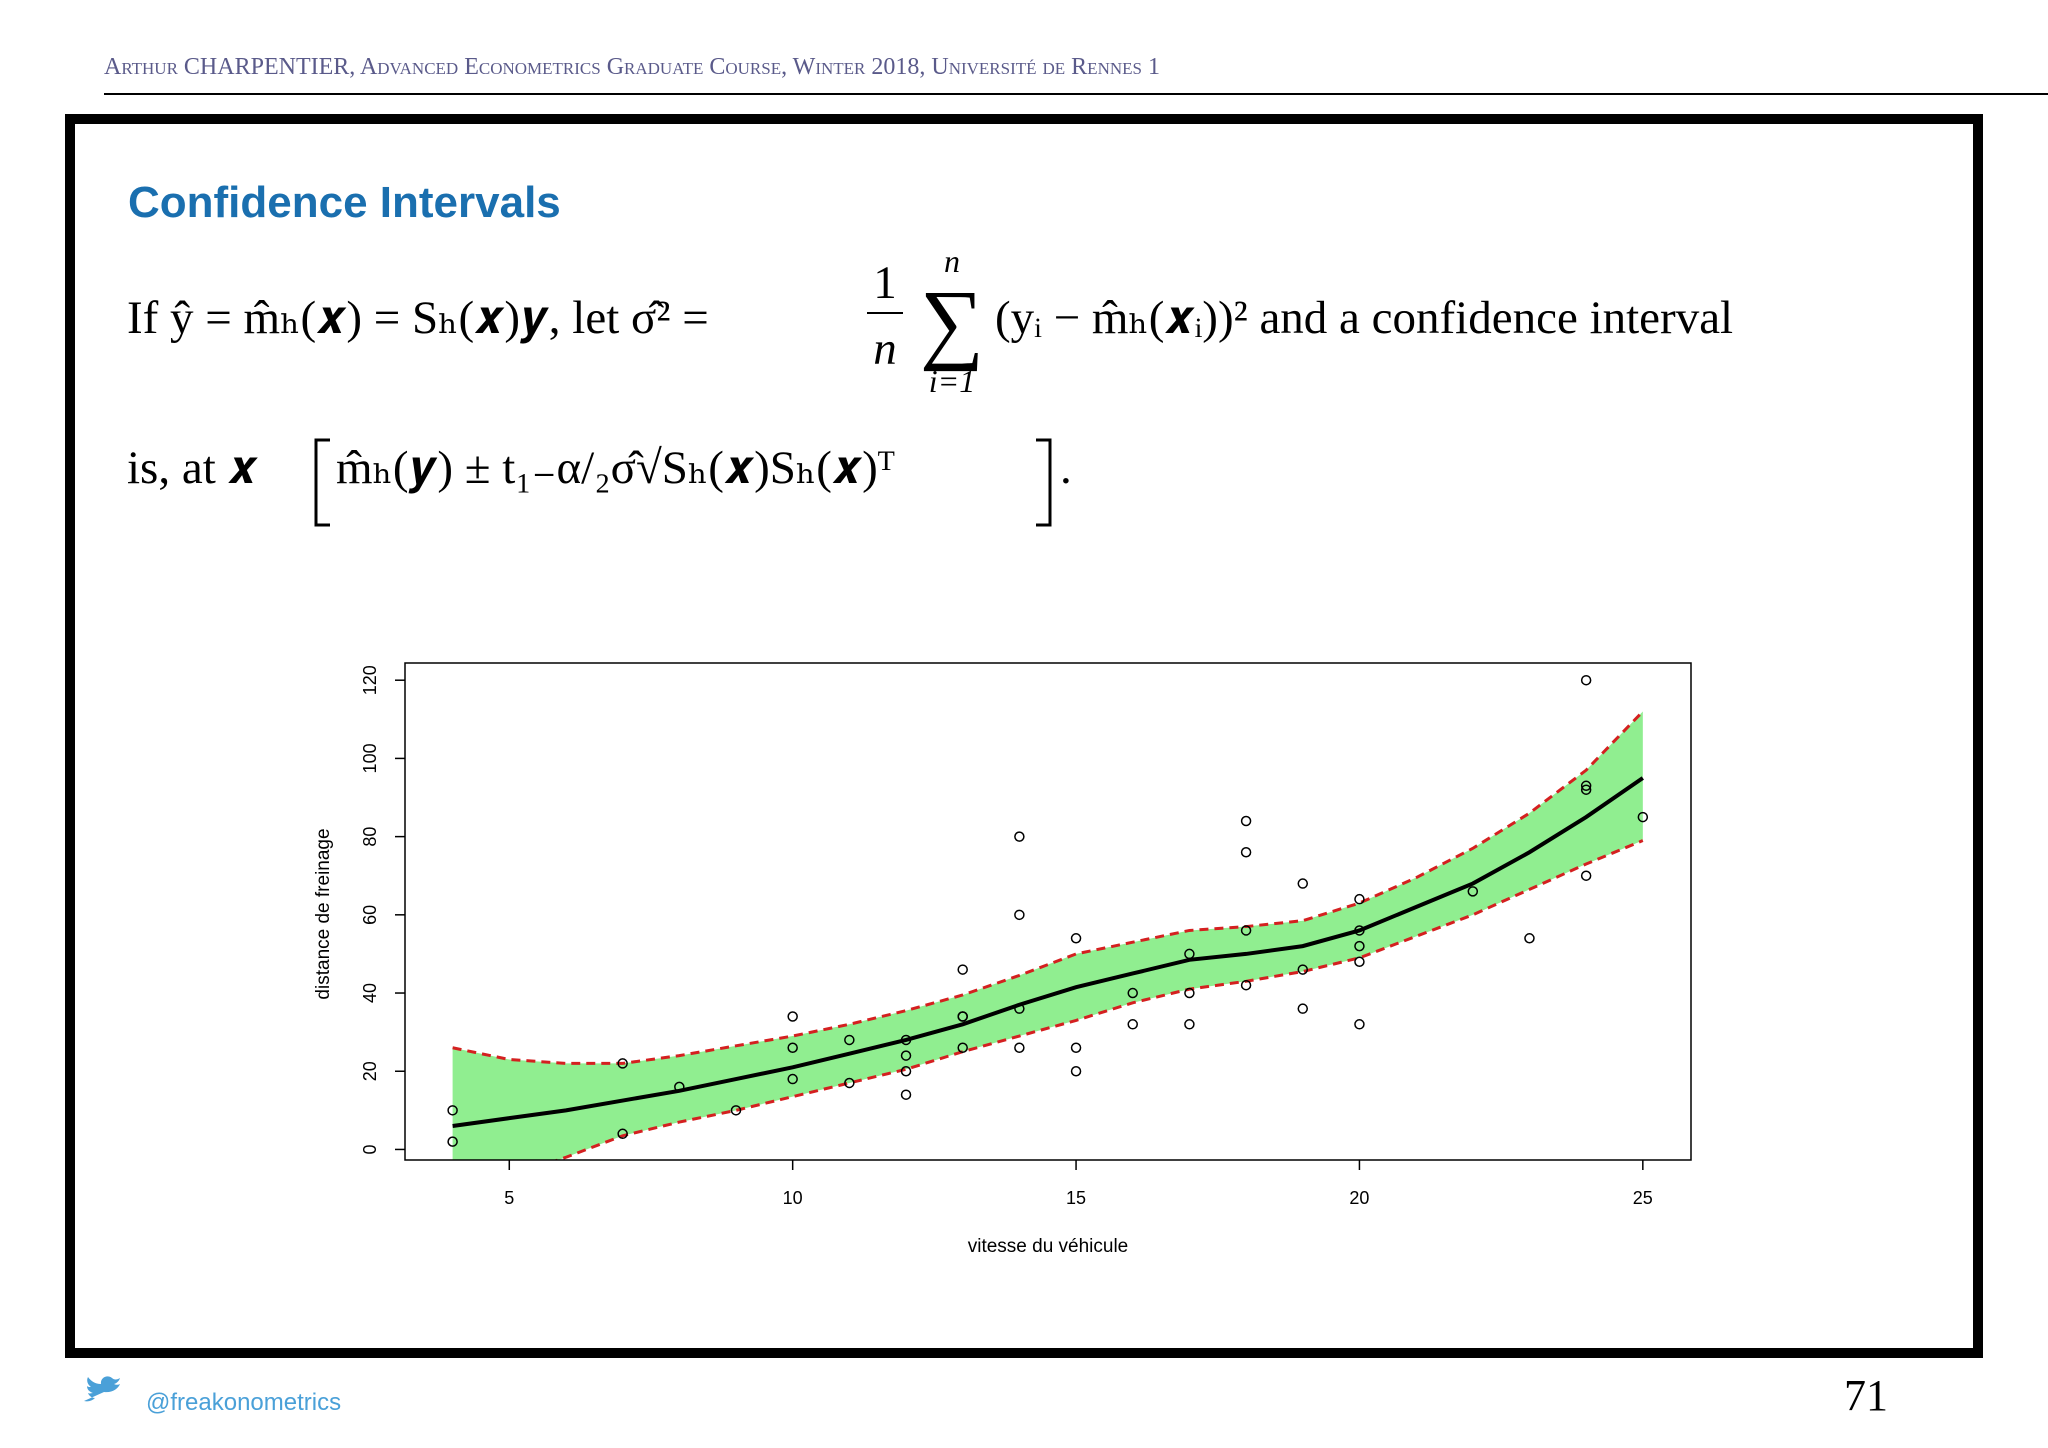 Image resolution: width=2048 pixels, height=1448 pixels. What do you see at coordinates (793, 1198) in the screenshot?
I see `x-tick-label: 10` at bounding box center [793, 1198].